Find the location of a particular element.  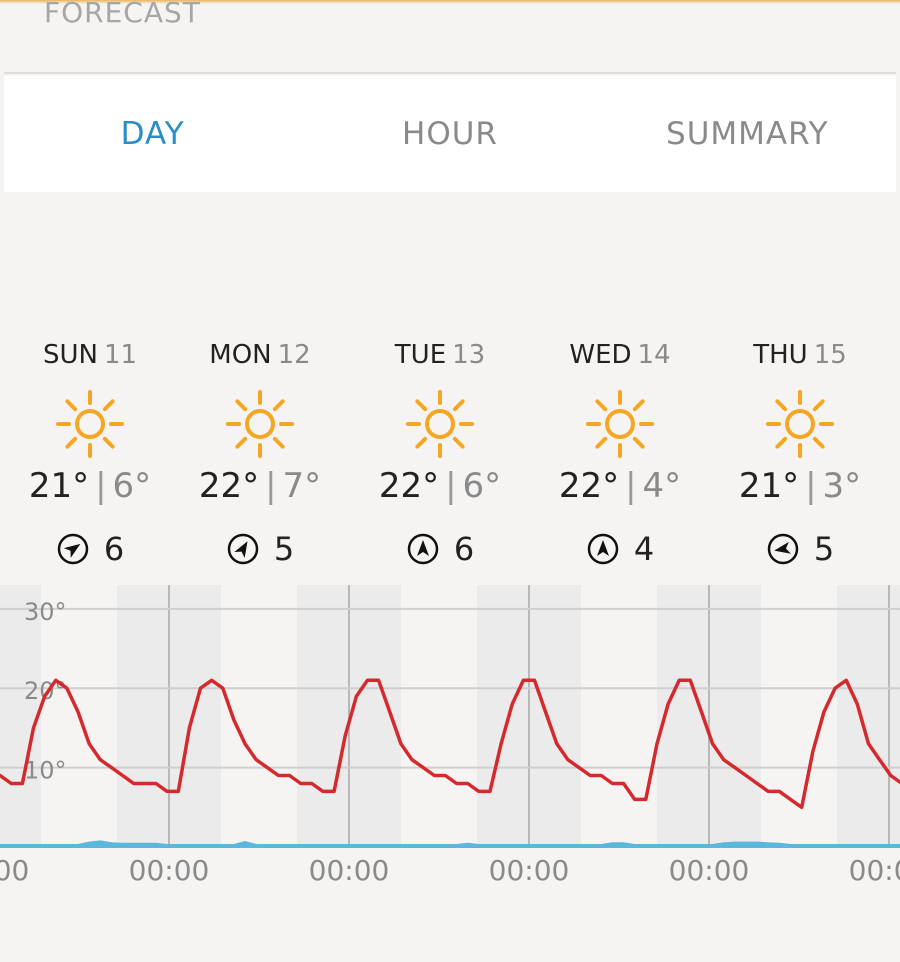

top-accent-bar is located at coordinates (450, 2).